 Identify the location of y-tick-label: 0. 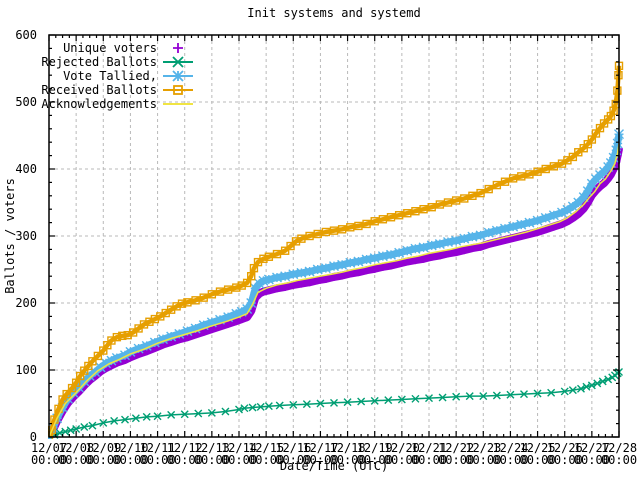
(33, 437).